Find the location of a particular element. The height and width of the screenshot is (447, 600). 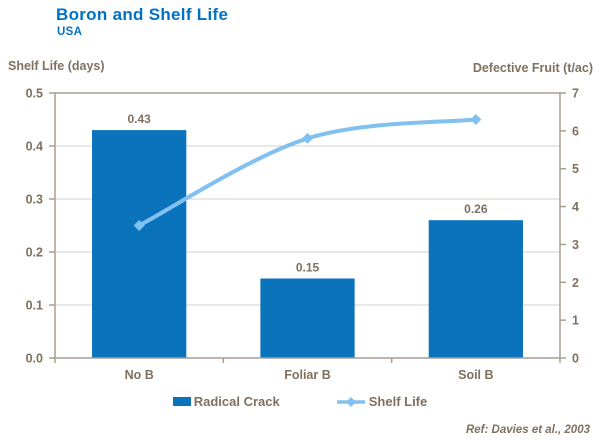

legend-label-radical-crack: Radical Crack is located at coordinates (236, 401).